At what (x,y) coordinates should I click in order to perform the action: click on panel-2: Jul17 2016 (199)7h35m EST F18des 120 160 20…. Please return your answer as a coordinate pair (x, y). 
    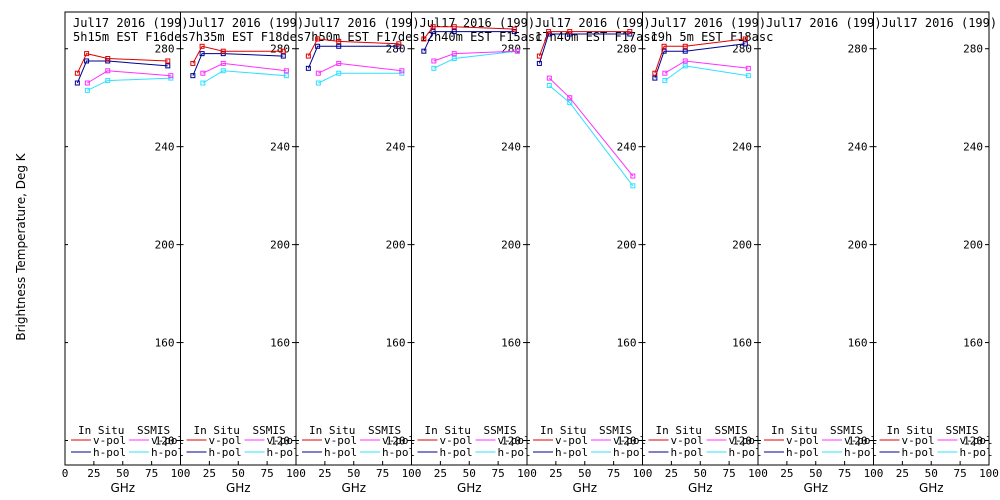
    Looking at the image, I should click on (243, 253).